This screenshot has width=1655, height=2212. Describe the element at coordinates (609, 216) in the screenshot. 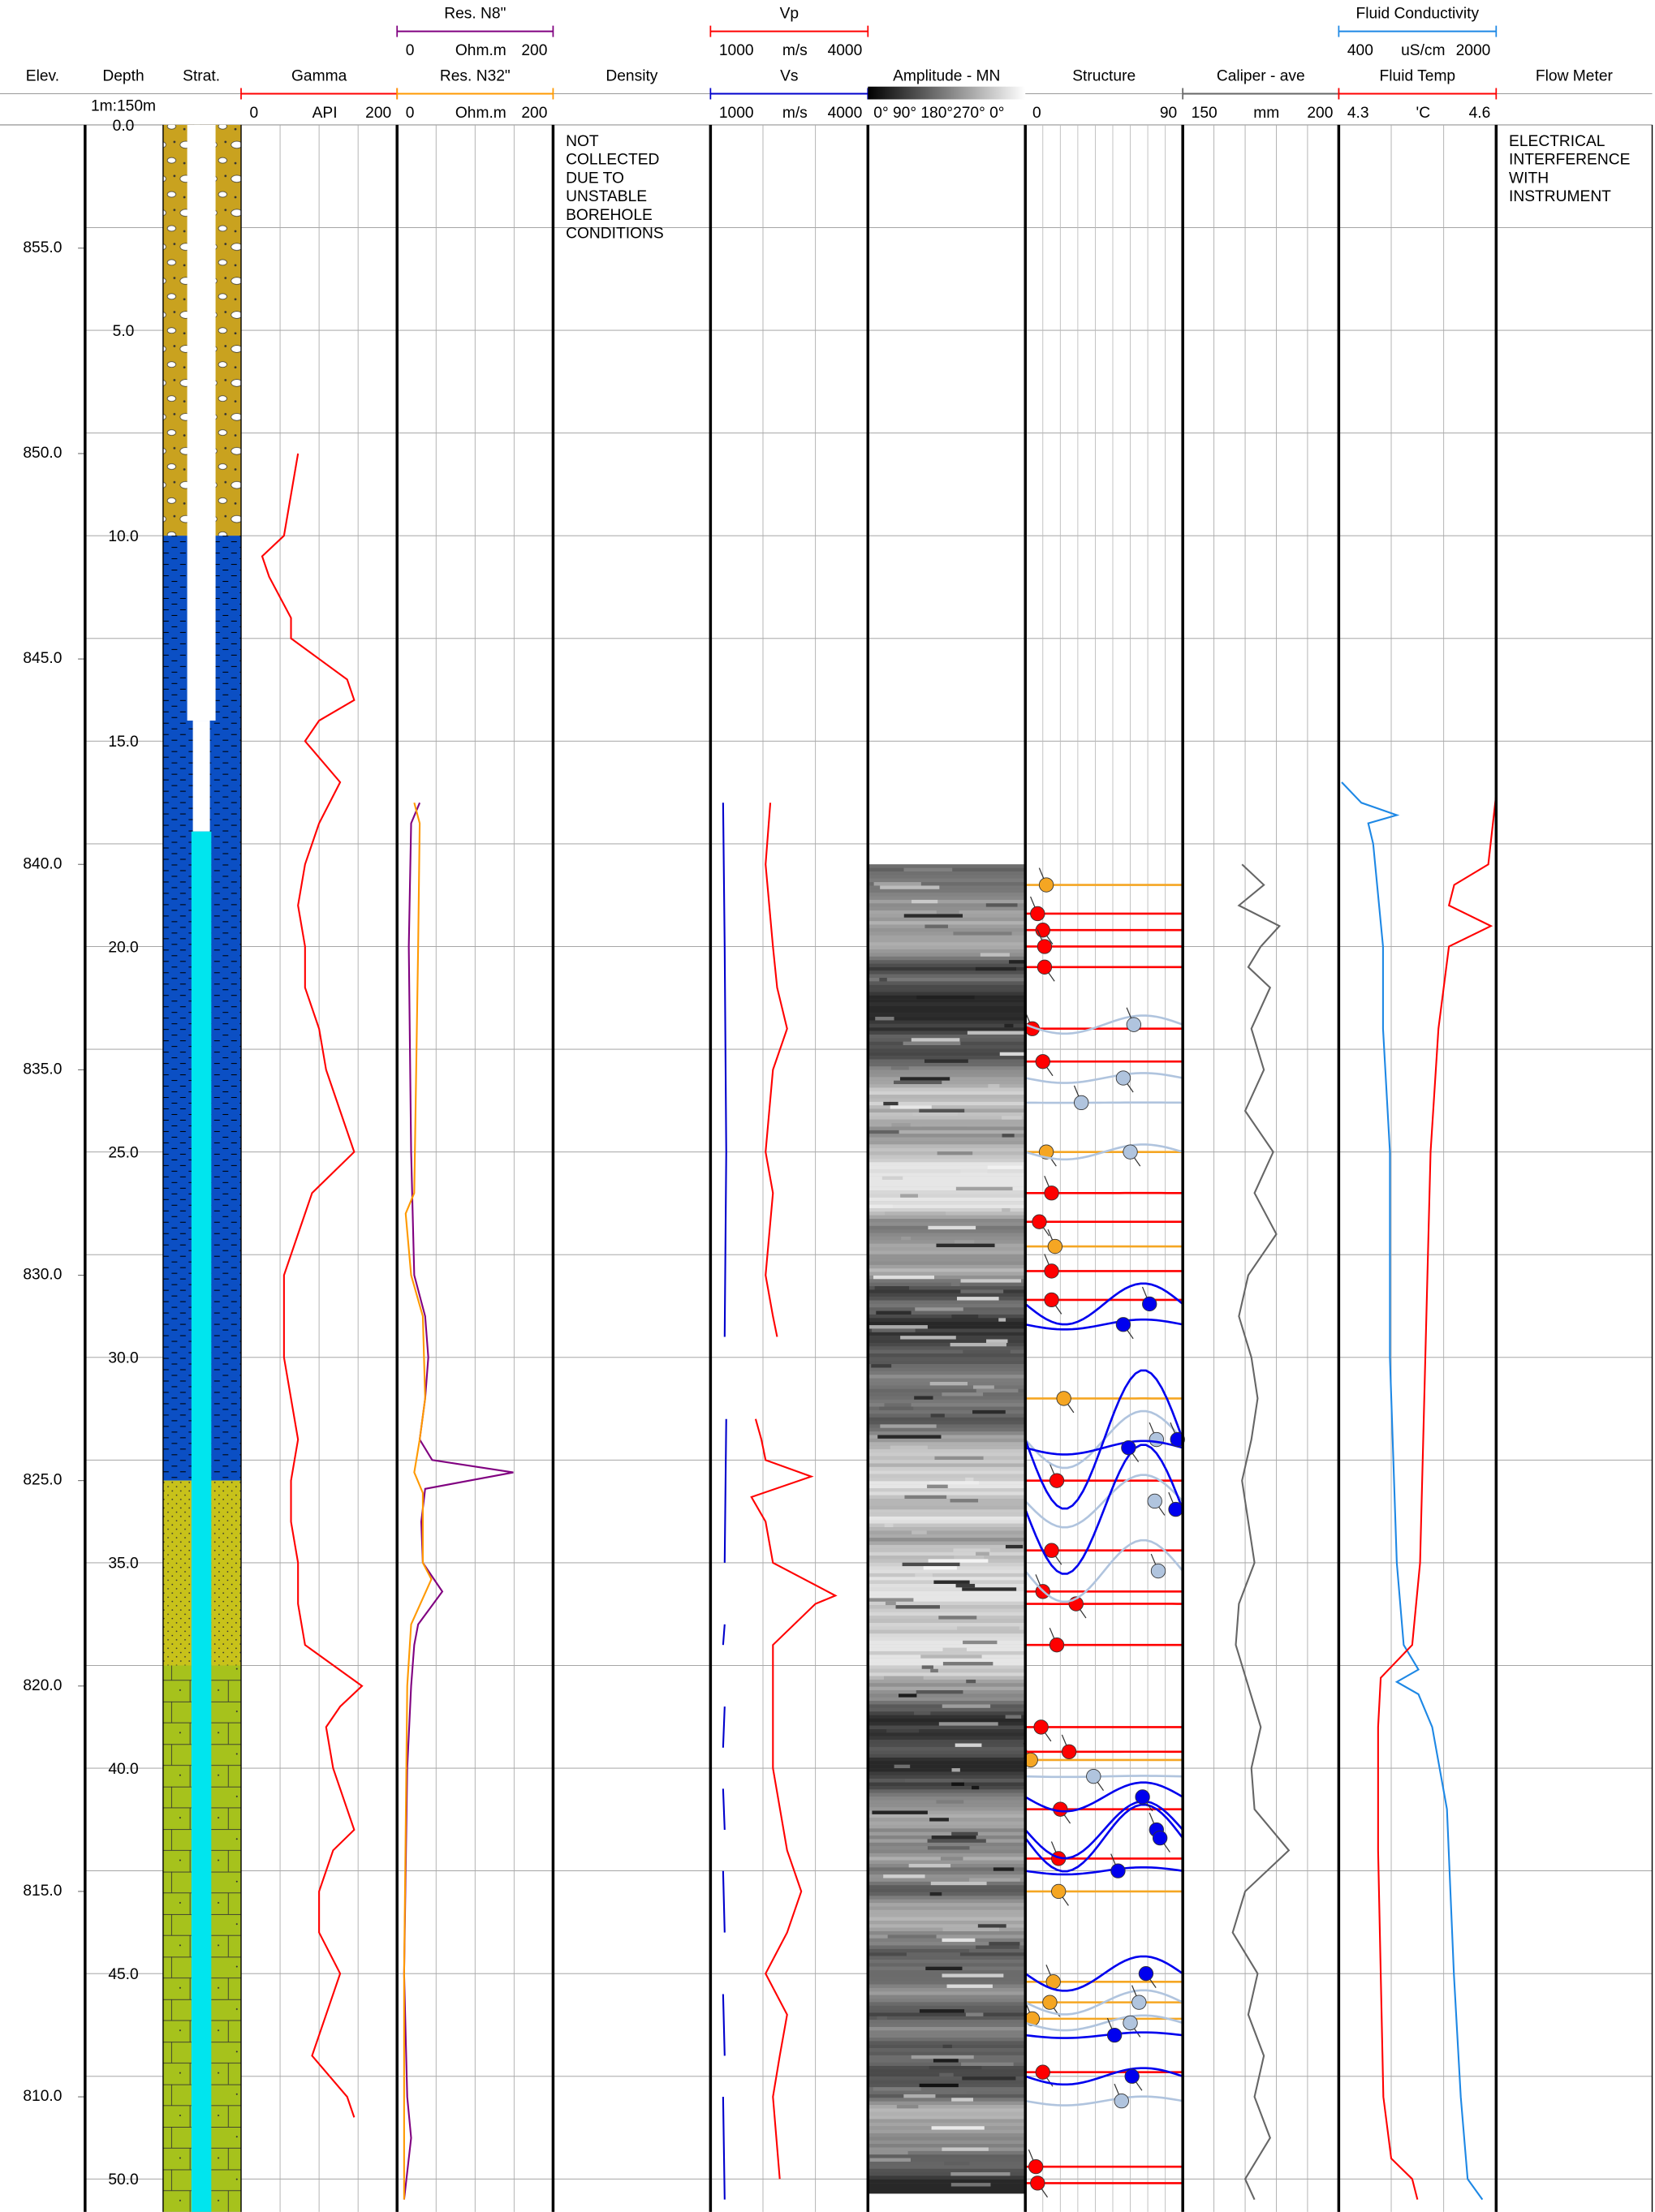

I see `track-note: BOREHOLE` at that location.